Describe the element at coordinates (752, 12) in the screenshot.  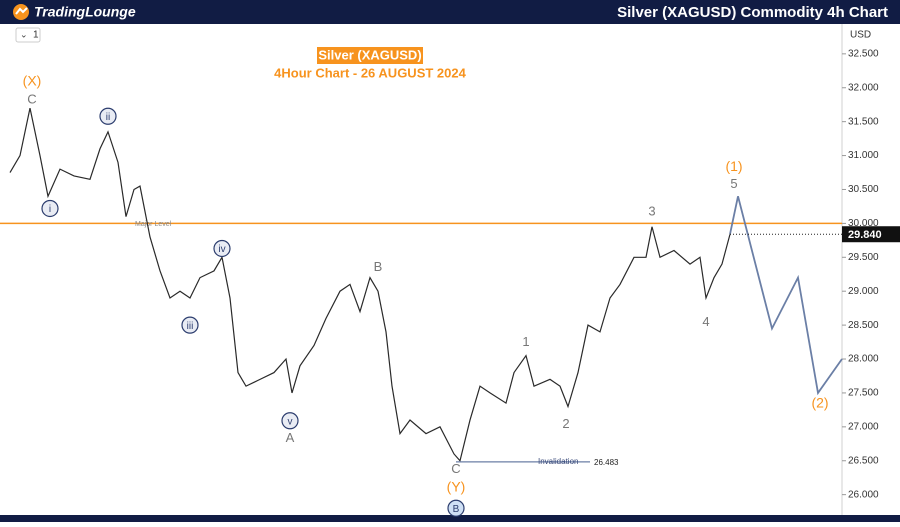
I see `header-title: Silver (XAGUSD) Commodity 4h Chart` at that location.